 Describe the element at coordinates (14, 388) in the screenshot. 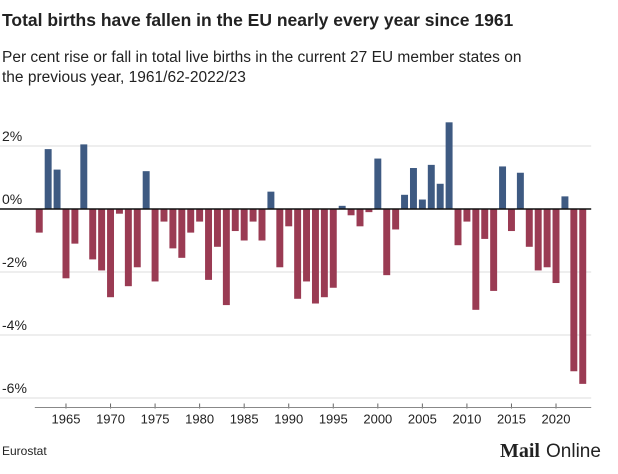

I see `y-tick-label: -6%` at that location.